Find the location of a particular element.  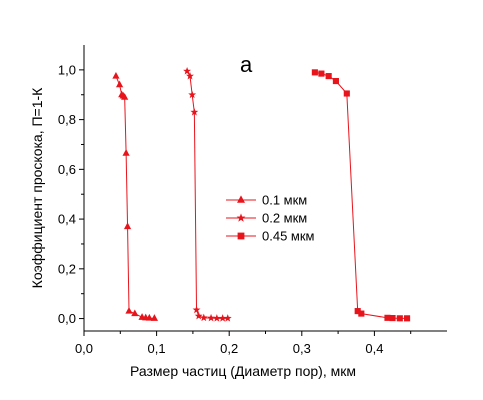

legend: 0.1 мкм 0.2 мкм 0.45 мкм is located at coordinates (270, 218).